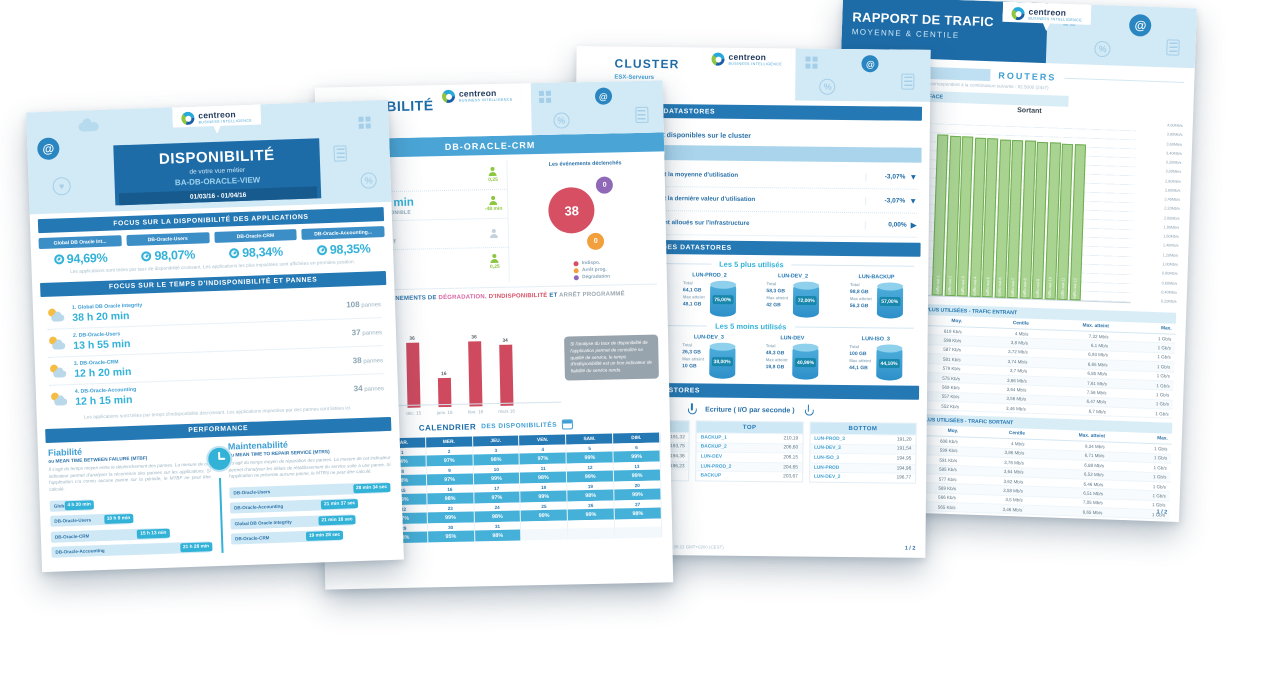 The height and width of the screenshot is (687, 1278). What do you see at coordinates (208, 337) in the screenshot?
I see `downtime-info: 2. DB-Oracle-Users 13 h 55 min` at bounding box center [208, 337].